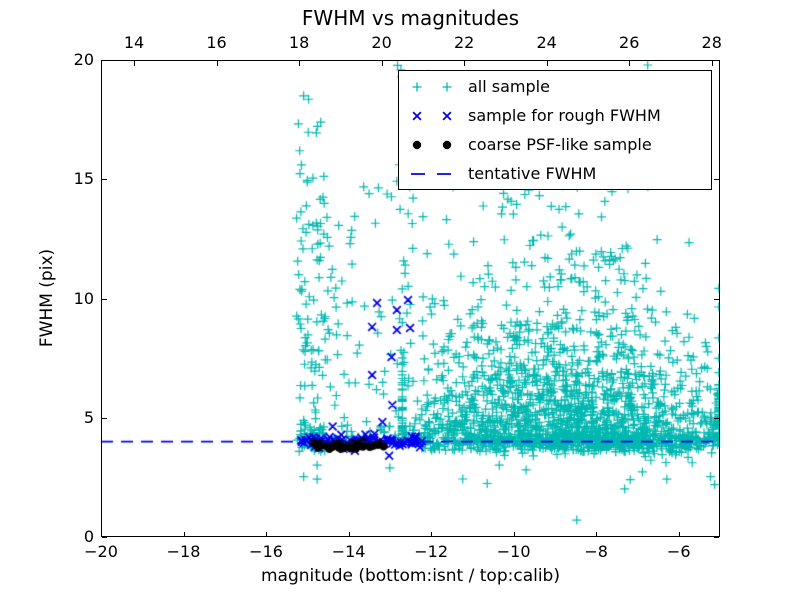  I want to click on chart-title: FWHM vs magnitudes, so click(410, 18).